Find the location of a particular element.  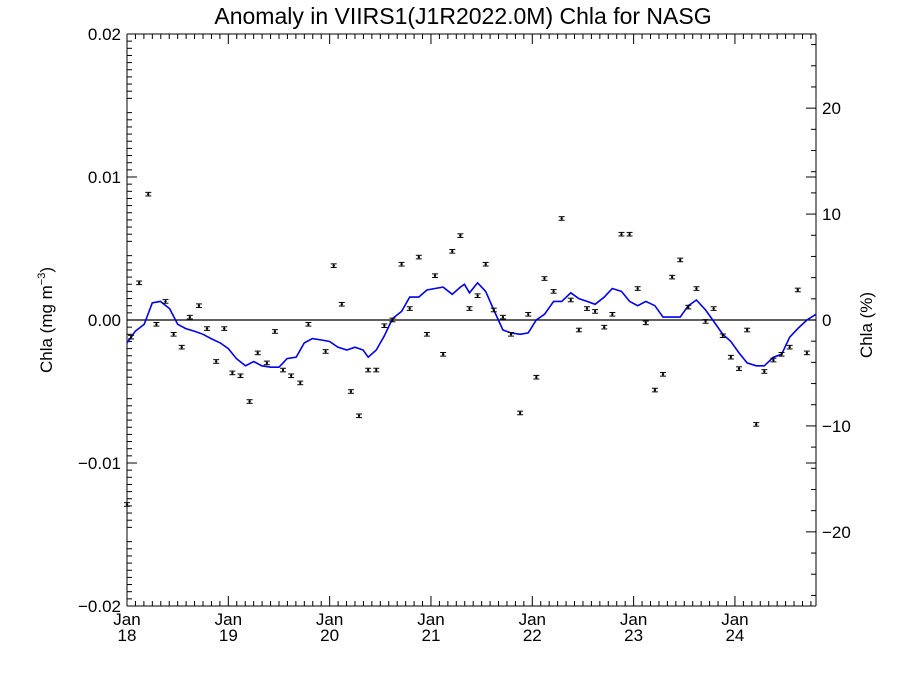

left-tick-label: −0.02 is located at coordinates (99, 606).